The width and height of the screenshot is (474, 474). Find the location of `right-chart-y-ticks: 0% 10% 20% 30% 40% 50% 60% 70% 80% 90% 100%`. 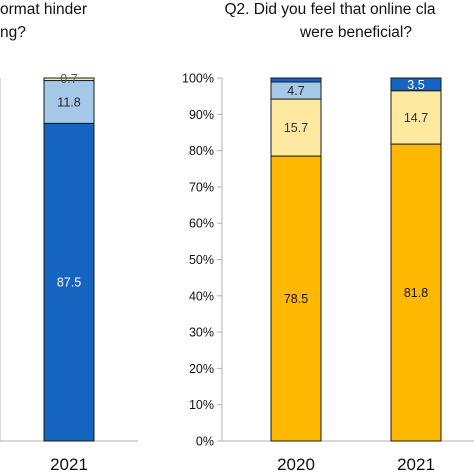

right-chart-y-ticks: 0% 10% 20% 30% 40% 50% 60% 70% 80% 90% 100% is located at coordinates (198, 260).